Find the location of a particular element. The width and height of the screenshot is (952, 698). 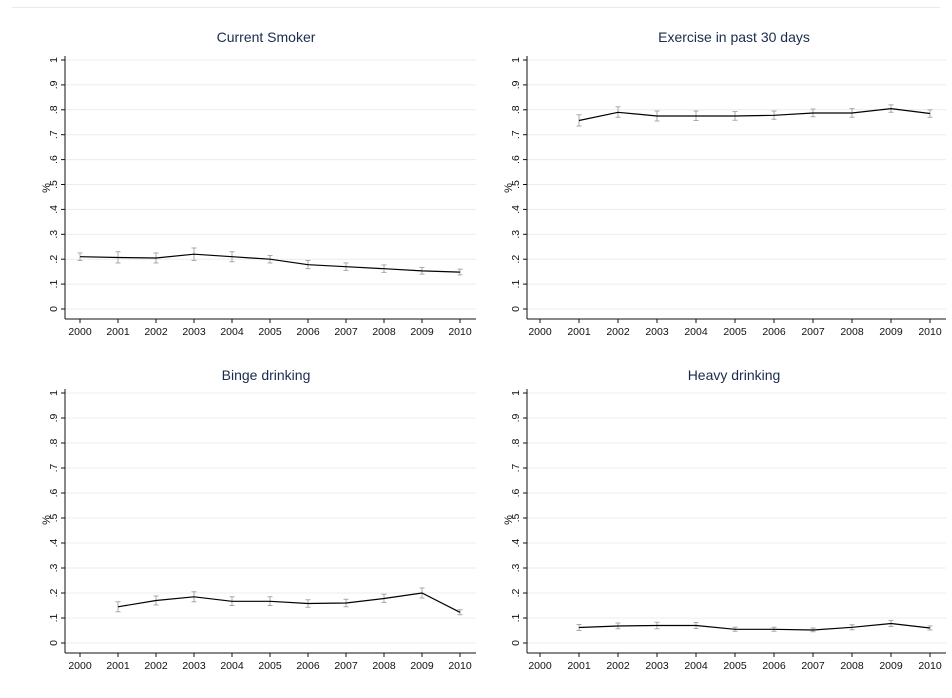

y-tick-label: .3 is located at coordinates (54, 567).